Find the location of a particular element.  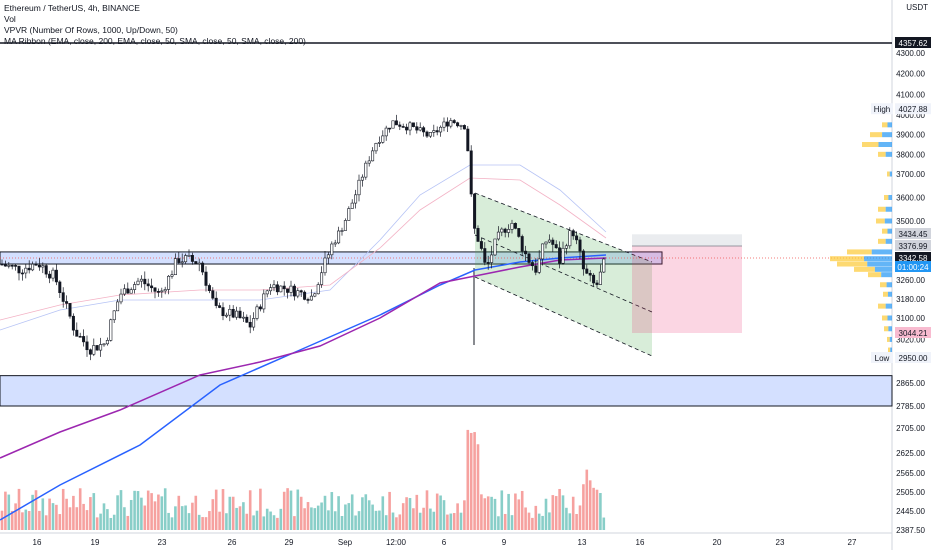

target-zone is located at coordinates (687, 289).